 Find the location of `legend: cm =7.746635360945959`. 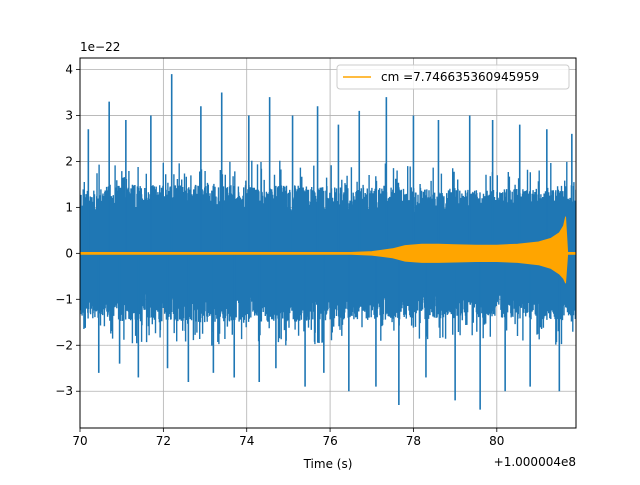

legend: cm =7.746635360945959 is located at coordinates (453, 77).